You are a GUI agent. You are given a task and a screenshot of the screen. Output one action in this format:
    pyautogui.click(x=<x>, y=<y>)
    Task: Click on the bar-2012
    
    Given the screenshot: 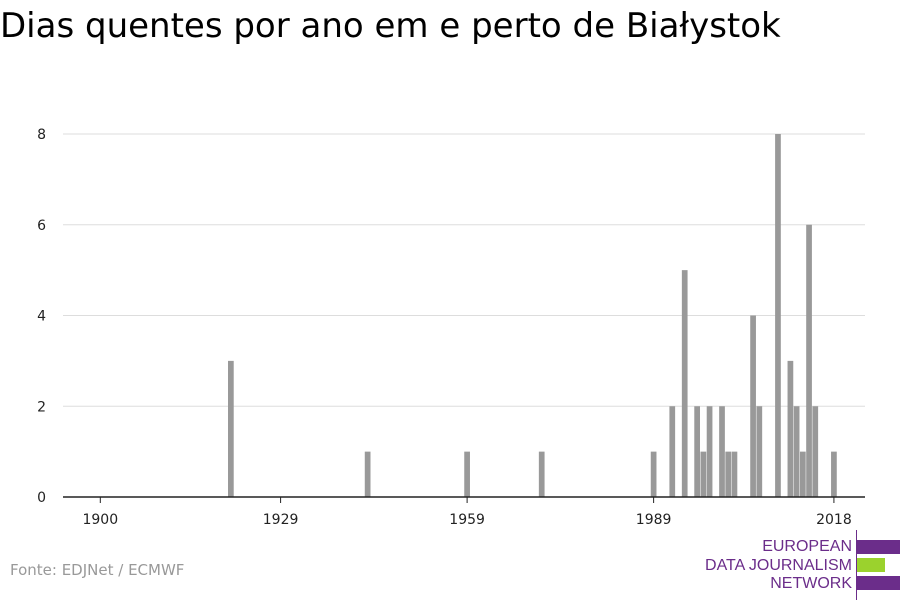 What is the action you would take?
    pyautogui.click(x=796, y=451)
    